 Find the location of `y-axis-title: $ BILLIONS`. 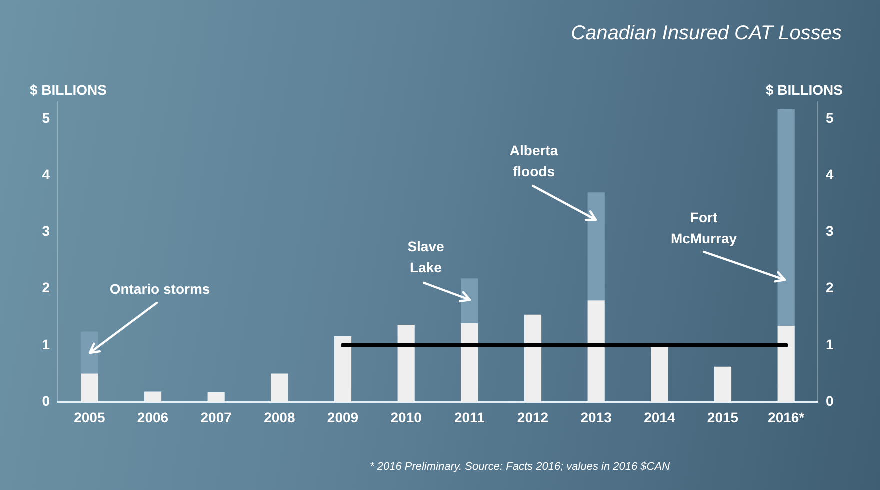

y-axis-title: $ BILLIONS is located at coordinates (69, 90).